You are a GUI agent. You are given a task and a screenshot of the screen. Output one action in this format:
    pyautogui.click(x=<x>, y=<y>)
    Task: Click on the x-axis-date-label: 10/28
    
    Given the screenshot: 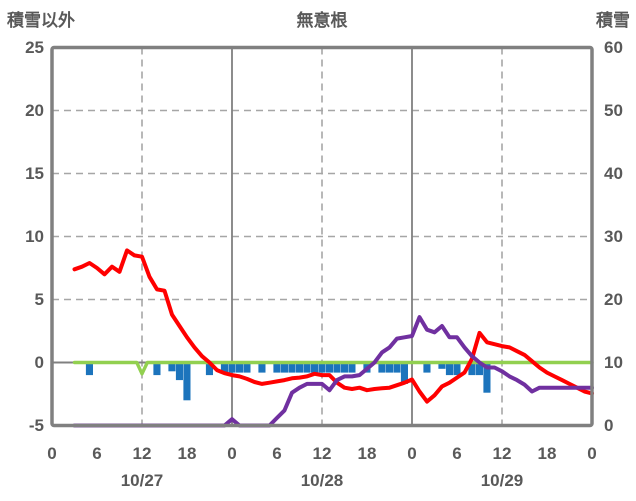 What is the action you would take?
    pyautogui.click(x=322, y=480)
    